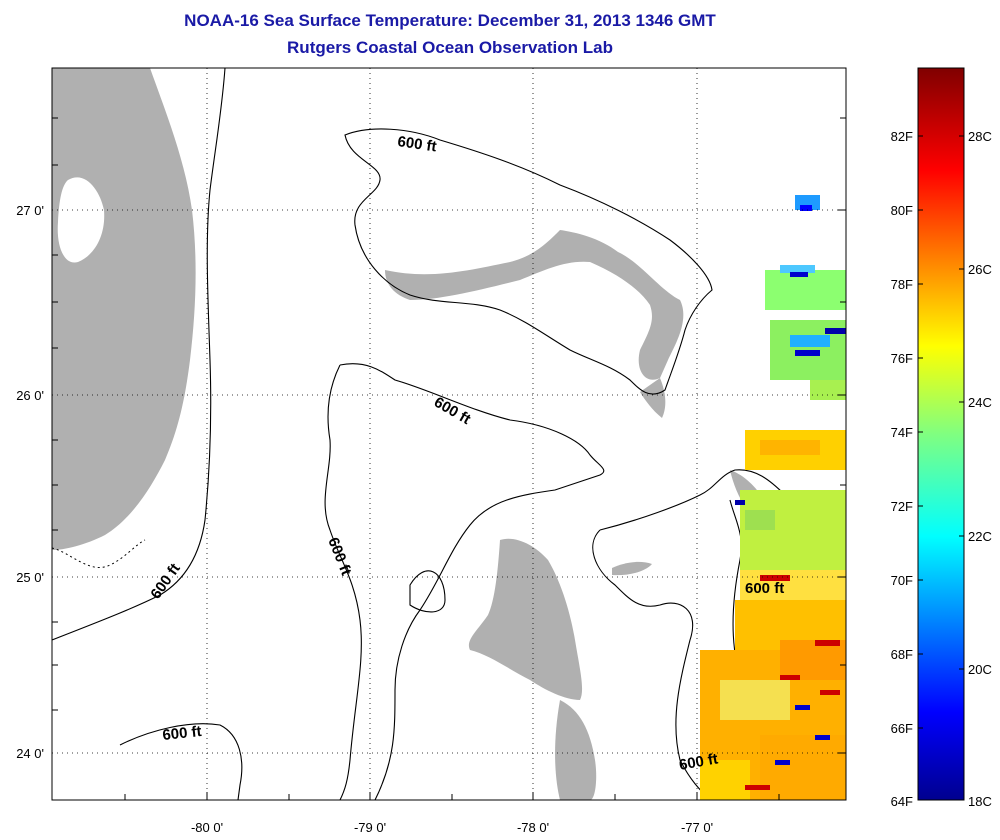 The image size is (1000, 840). I want to click on longitude-label: -80 0', so click(207, 827).